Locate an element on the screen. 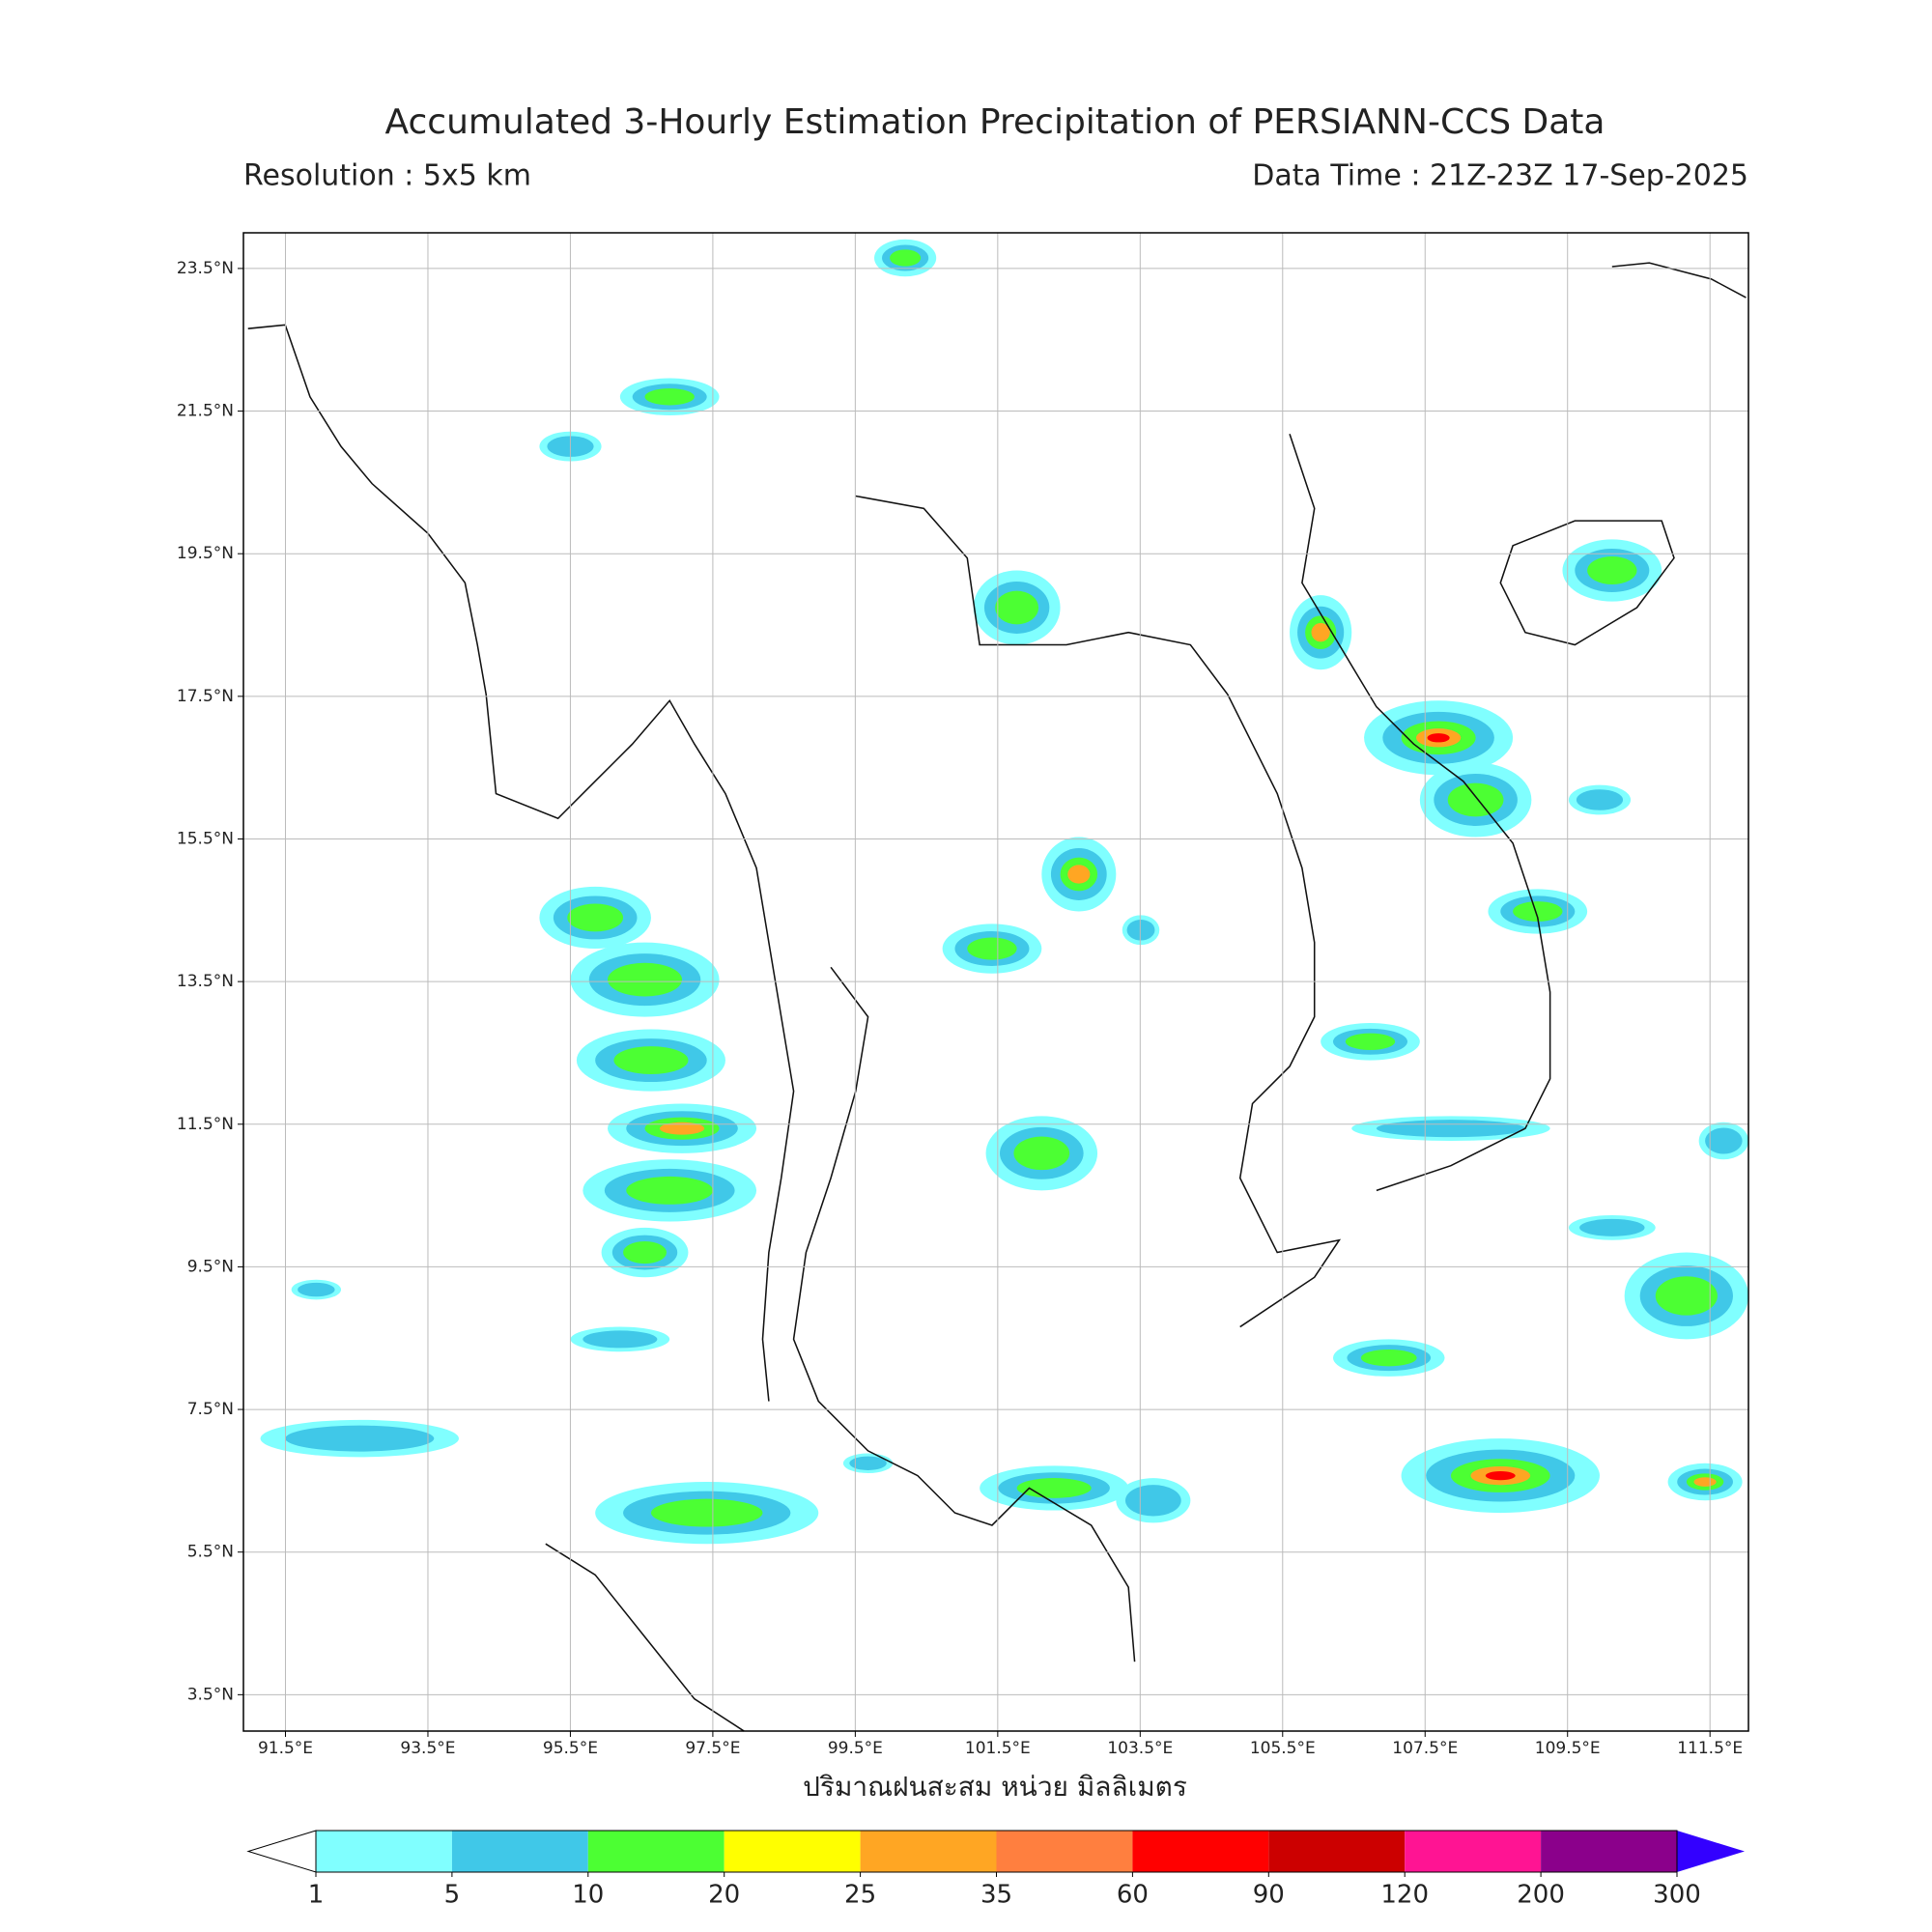  colorbar: 1 5 10 20 25 35 60 90 120 200 300 is located at coordinates (995, 1870).